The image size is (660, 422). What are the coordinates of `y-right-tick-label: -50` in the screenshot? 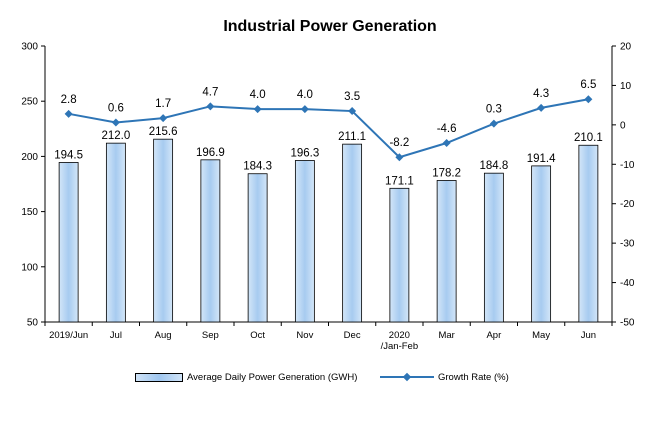 It's located at (627, 323).